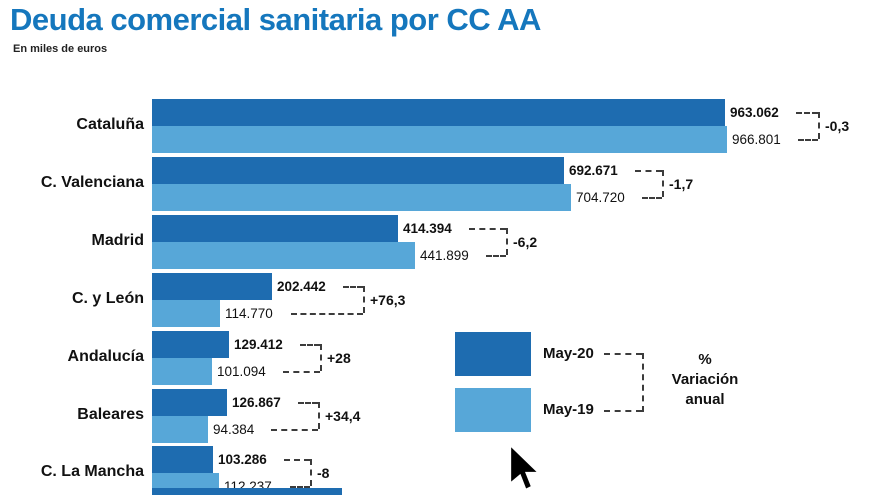  What do you see at coordinates (92, 471) in the screenshot?
I see `category-label-c-la-mancha: C. La Mancha` at bounding box center [92, 471].